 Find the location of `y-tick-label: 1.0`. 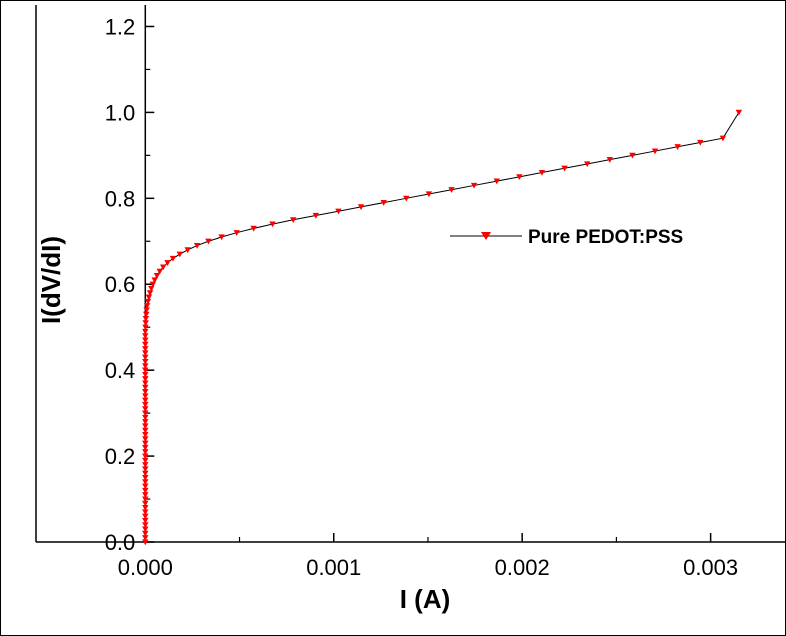

y-tick-label: 1.0 is located at coordinates (120, 112).